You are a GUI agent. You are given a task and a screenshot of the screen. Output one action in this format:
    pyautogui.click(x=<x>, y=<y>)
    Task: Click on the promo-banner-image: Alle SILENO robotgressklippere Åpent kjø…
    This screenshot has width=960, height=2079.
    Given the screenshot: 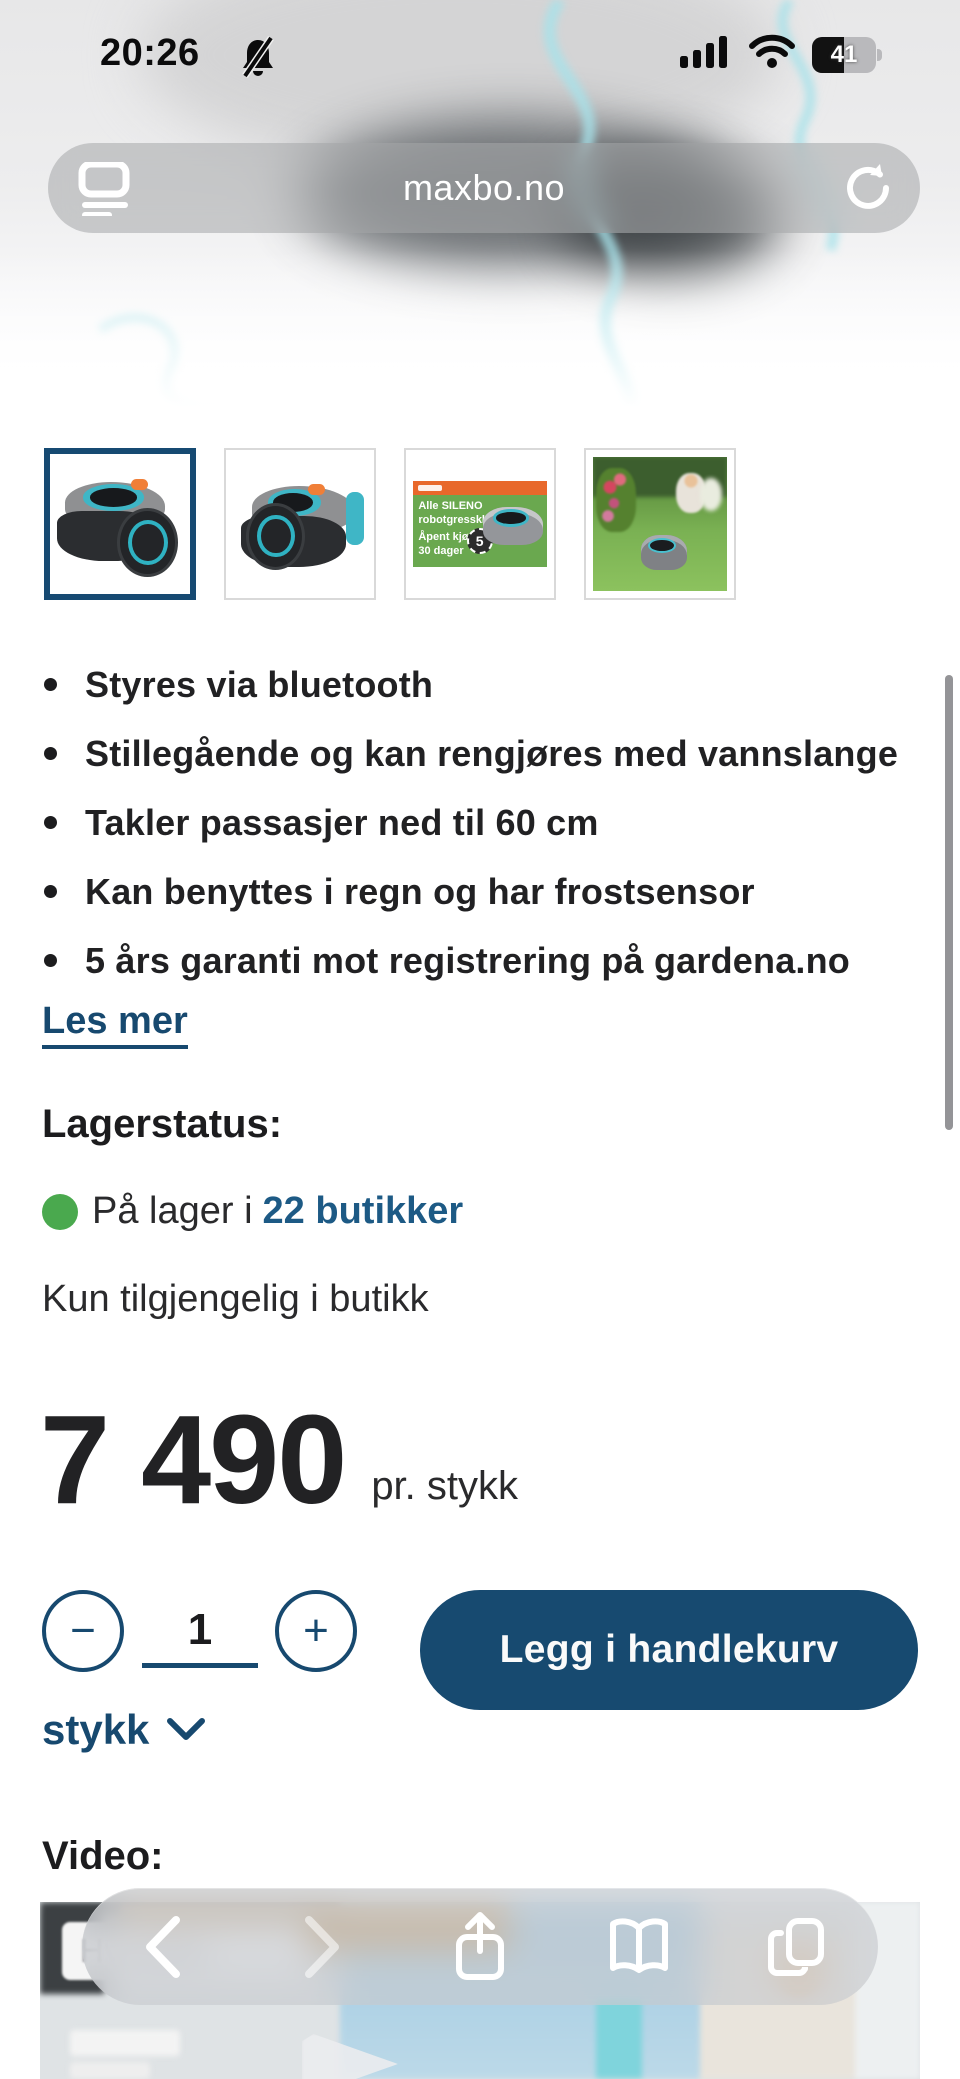 What is the action you would take?
    pyautogui.click(x=480, y=524)
    